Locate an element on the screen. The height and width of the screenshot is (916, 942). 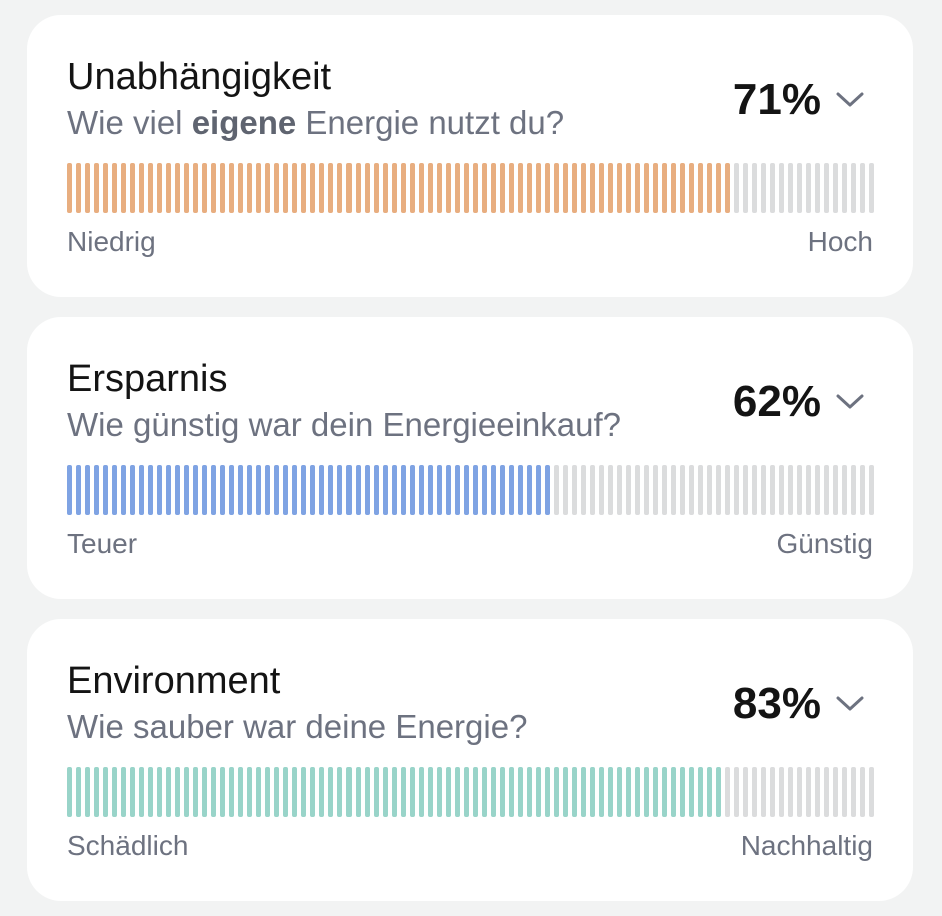
card-subtitle: Wie viel eigene Energie nutzt du? is located at coordinates (315, 123).